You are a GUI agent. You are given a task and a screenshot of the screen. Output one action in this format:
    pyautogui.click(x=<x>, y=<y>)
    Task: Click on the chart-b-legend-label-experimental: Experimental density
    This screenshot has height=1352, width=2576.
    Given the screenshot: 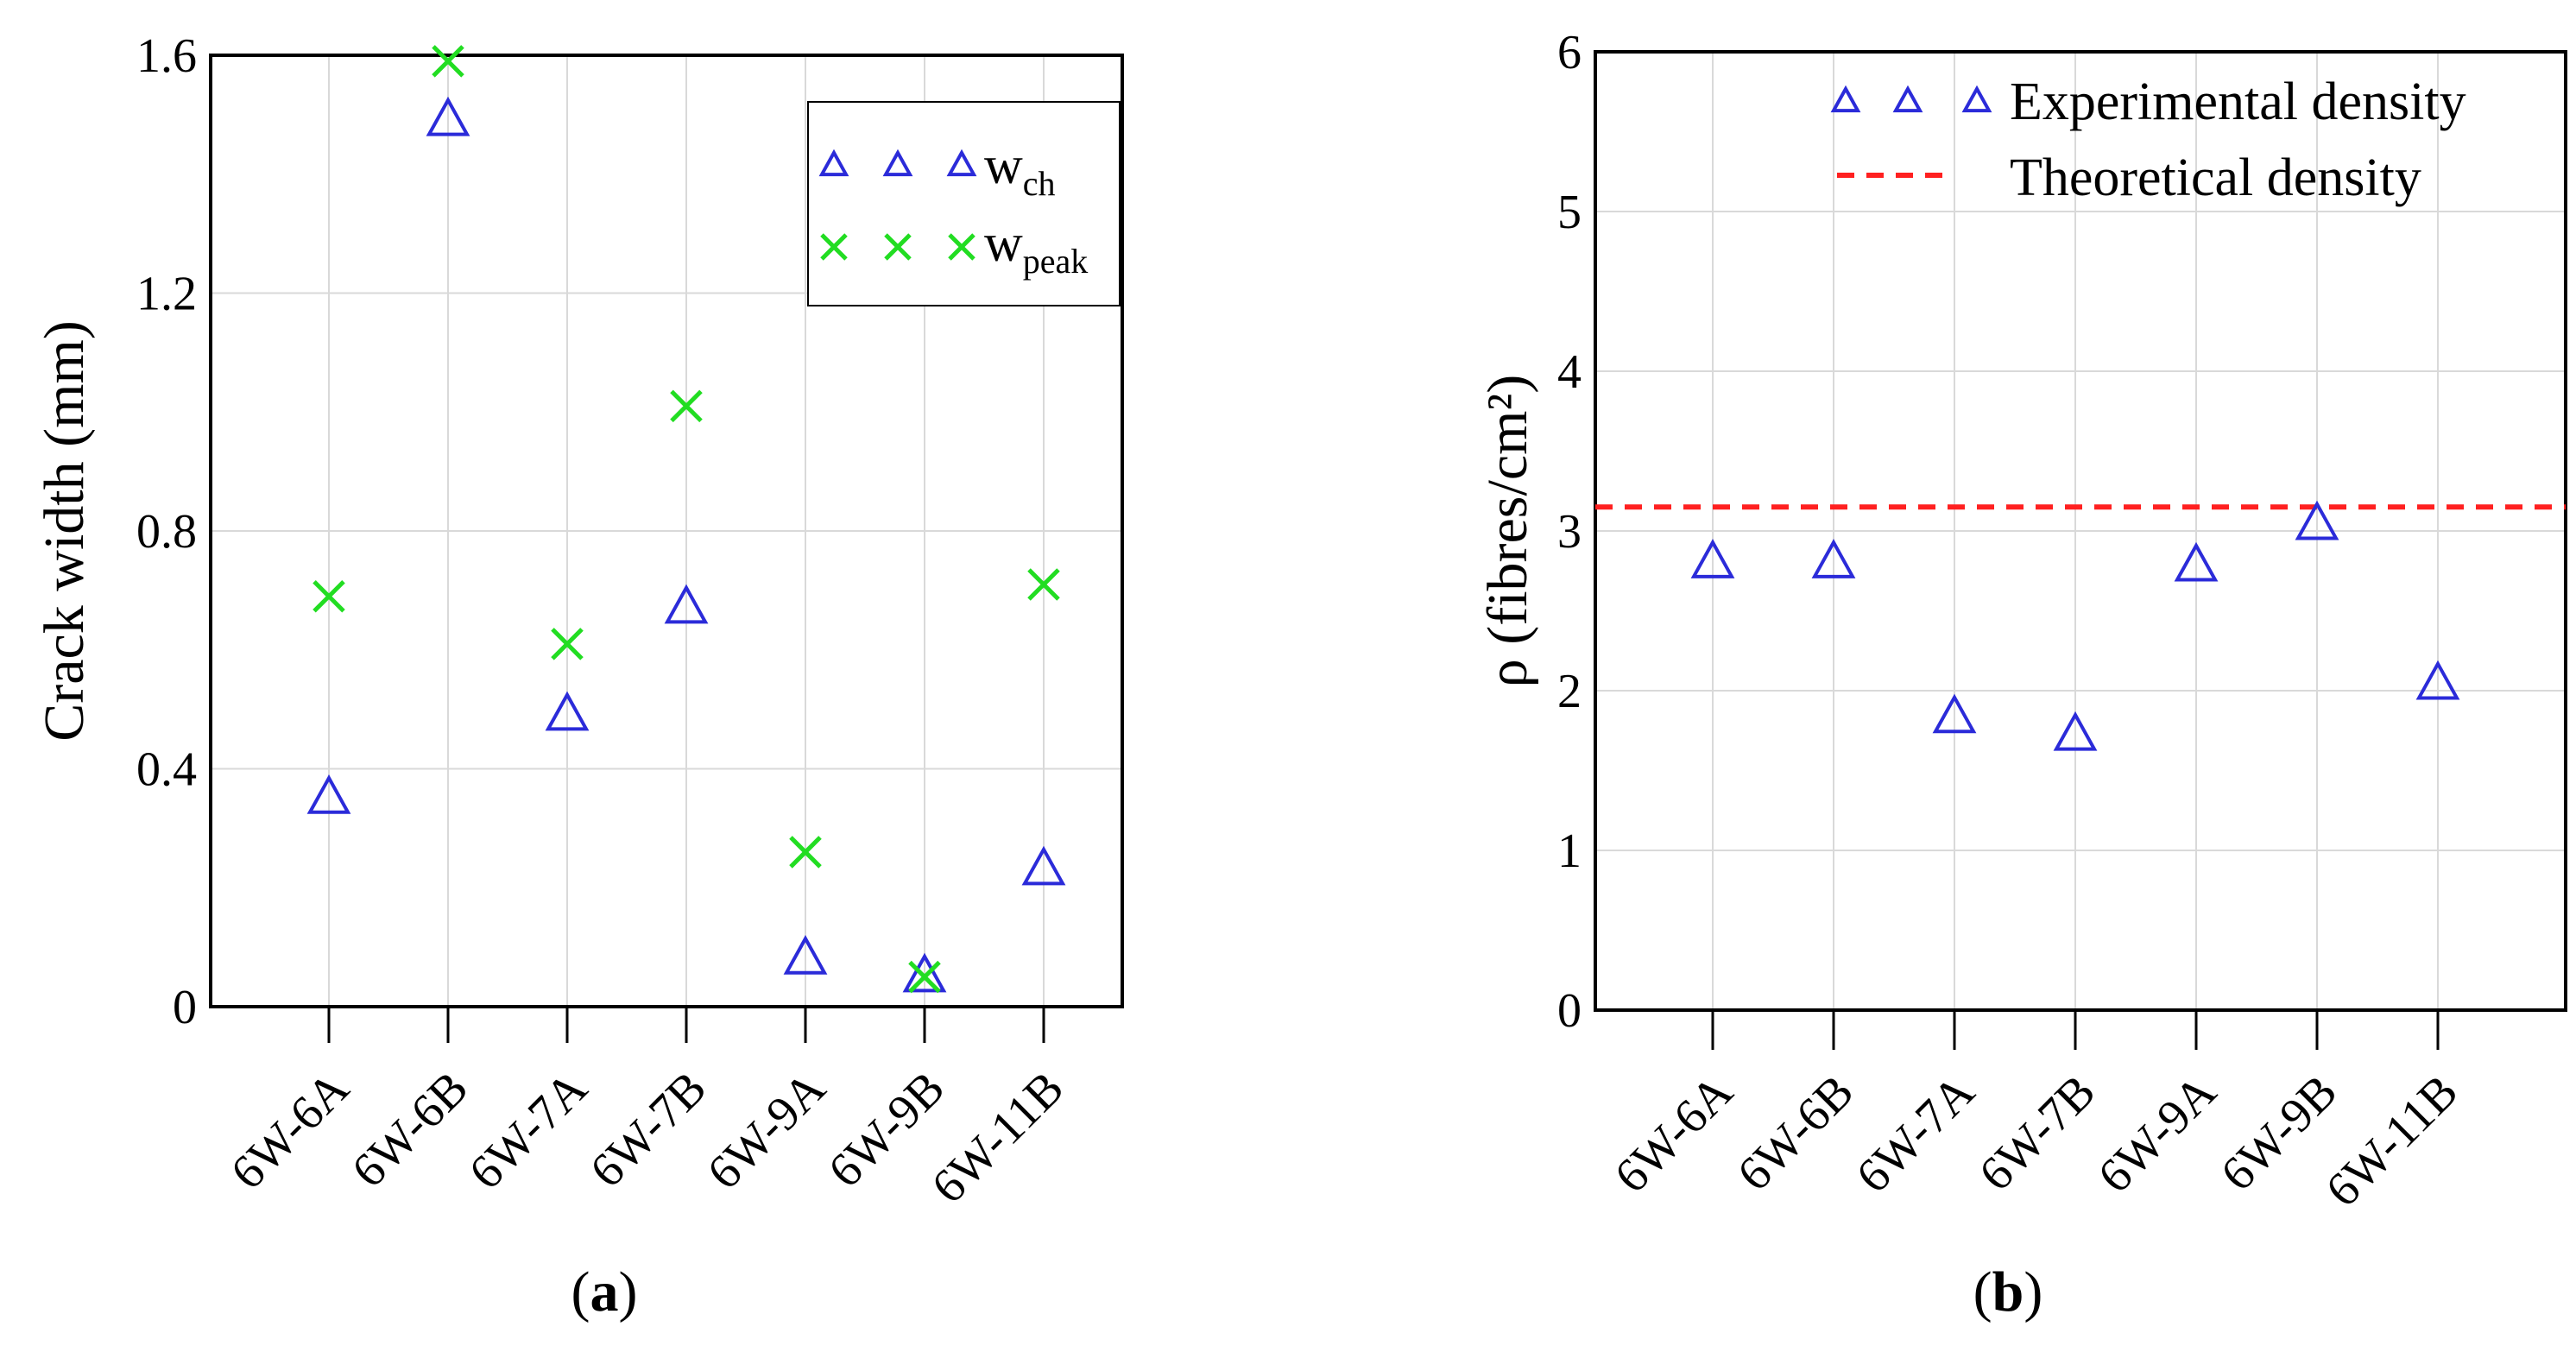 What is the action you would take?
    pyautogui.click(x=2238, y=102)
    